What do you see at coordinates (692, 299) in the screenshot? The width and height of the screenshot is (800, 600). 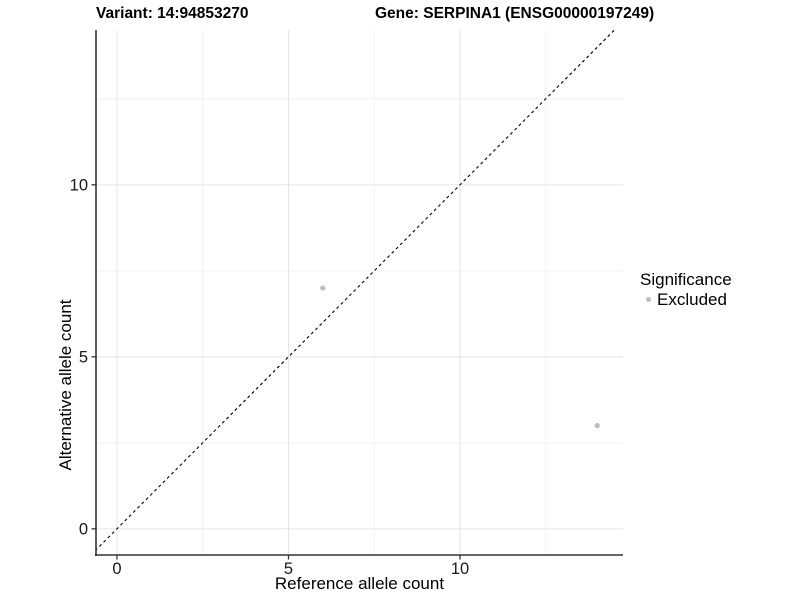 I see `legend-item-label: Excluded` at bounding box center [692, 299].